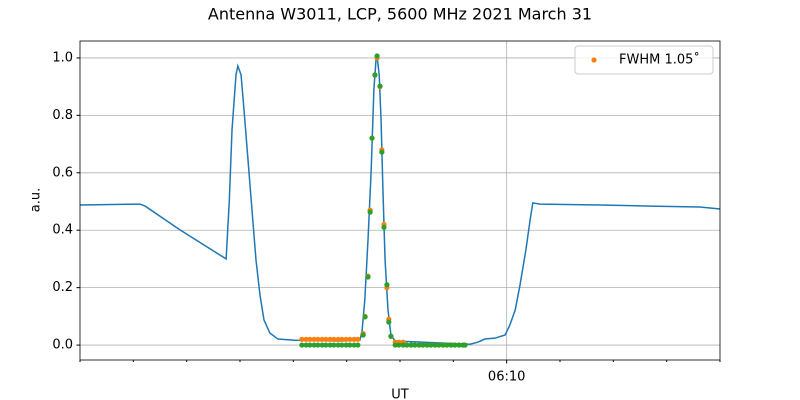 The height and width of the screenshot is (400, 800). What do you see at coordinates (594, 60) in the screenshot?
I see `legend-marker` at bounding box center [594, 60].